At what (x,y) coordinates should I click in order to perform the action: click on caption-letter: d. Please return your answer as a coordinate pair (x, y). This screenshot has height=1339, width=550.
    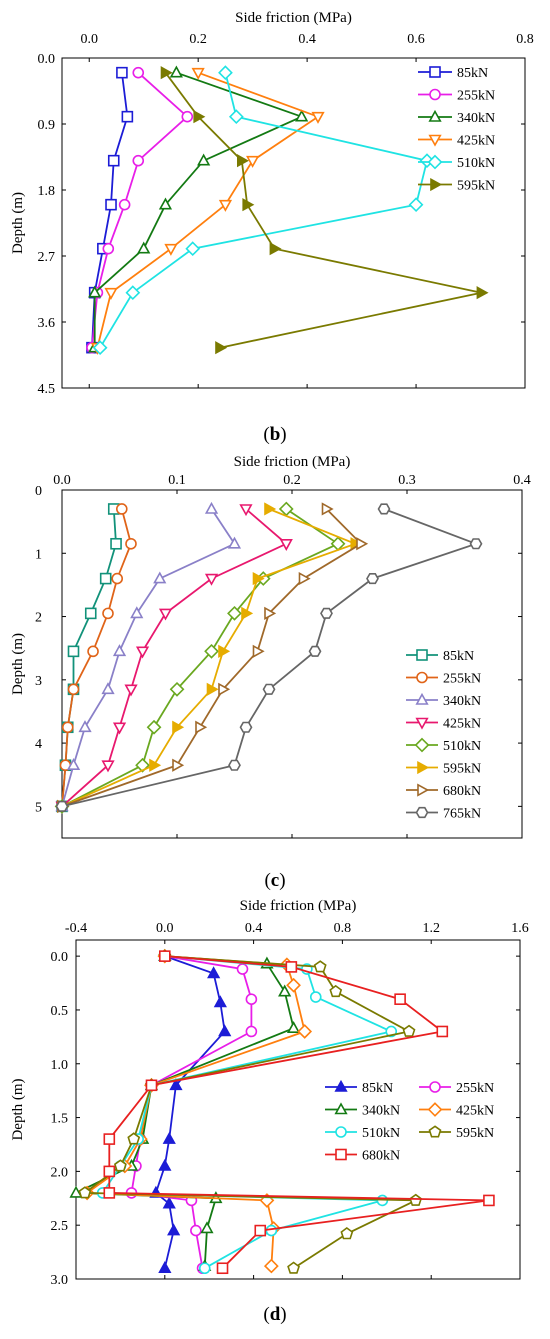
    Looking at the image, I should click on (275, 1314).